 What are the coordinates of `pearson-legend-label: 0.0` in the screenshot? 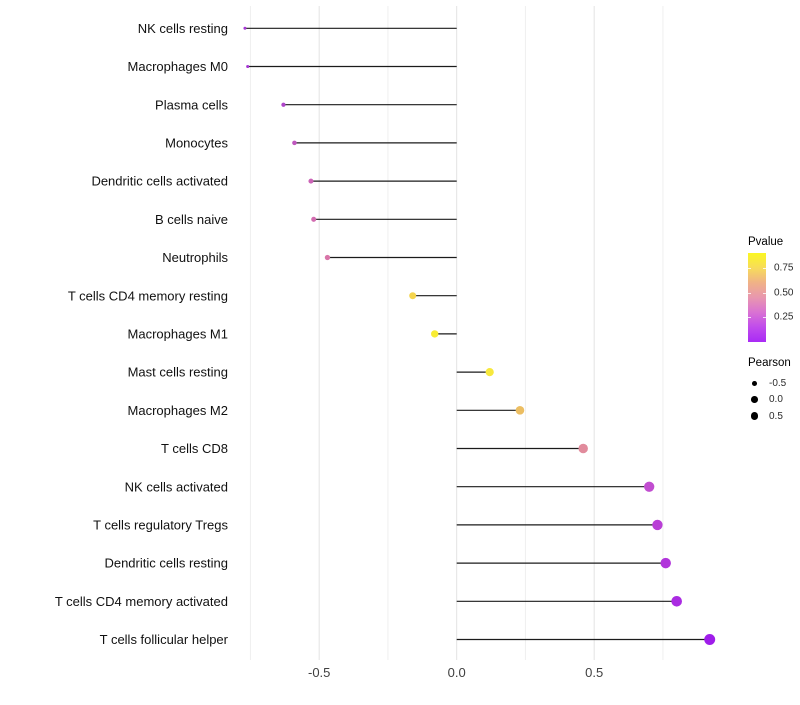 It's located at (776, 400).